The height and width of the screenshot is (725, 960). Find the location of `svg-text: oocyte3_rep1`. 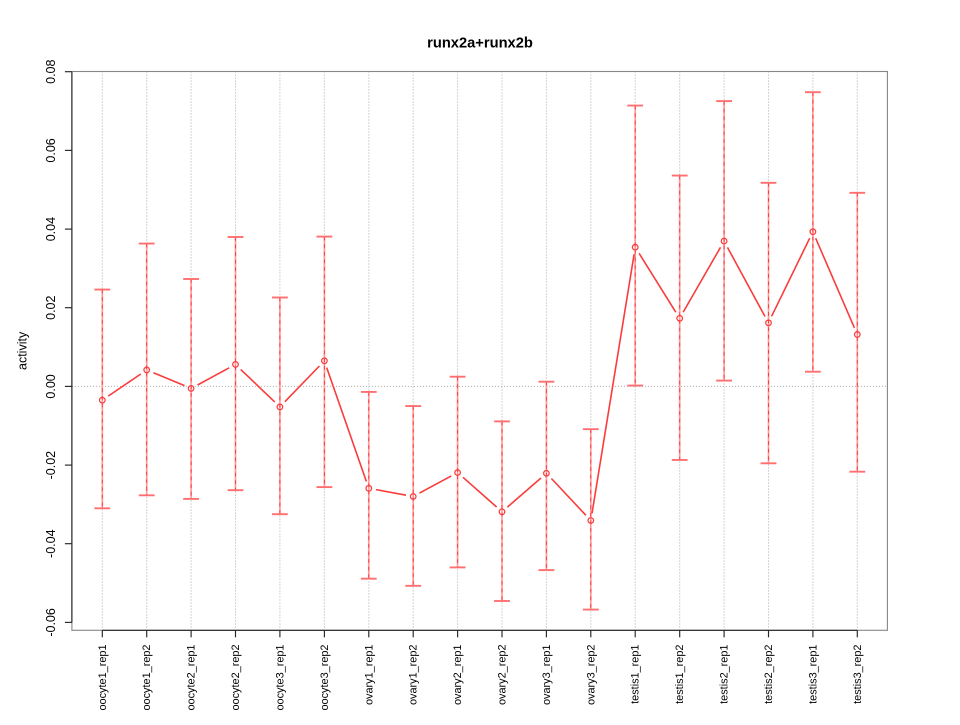

svg-text: oocyte3_rep1 is located at coordinates (280, 678).